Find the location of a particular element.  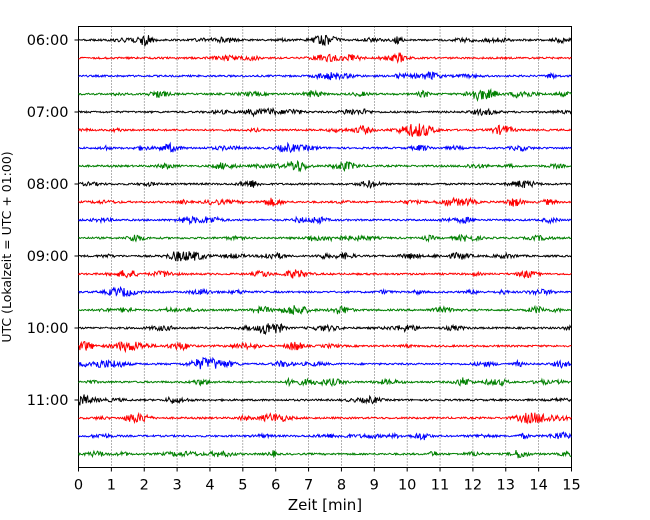

y-tick-label: 11:00 is located at coordinates (48, 401).